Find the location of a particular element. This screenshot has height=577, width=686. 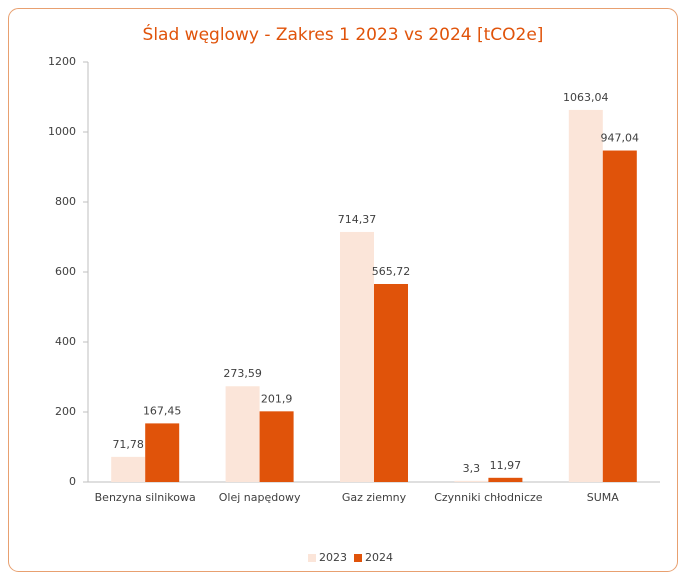

data-label: 167,45 is located at coordinates (162, 410).